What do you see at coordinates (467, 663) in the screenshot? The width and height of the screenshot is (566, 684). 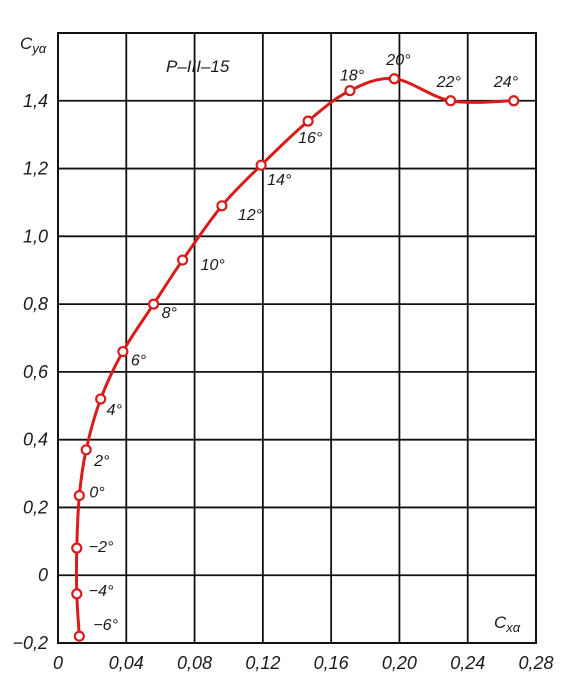 I see `x-tick-label: 0,24` at bounding box center [467, 663].